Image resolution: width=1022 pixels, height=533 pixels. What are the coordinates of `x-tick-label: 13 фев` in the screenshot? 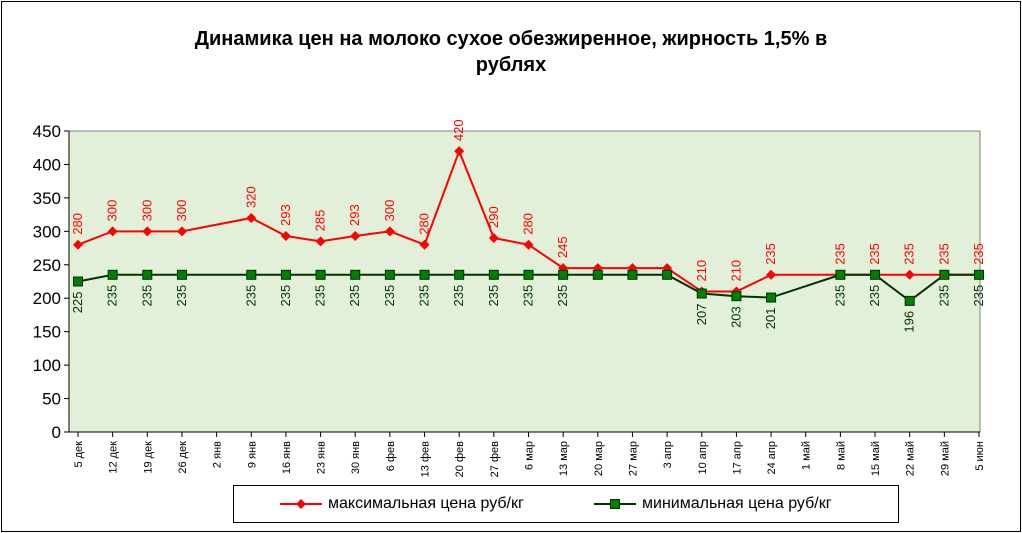 It's located at (426, 459).